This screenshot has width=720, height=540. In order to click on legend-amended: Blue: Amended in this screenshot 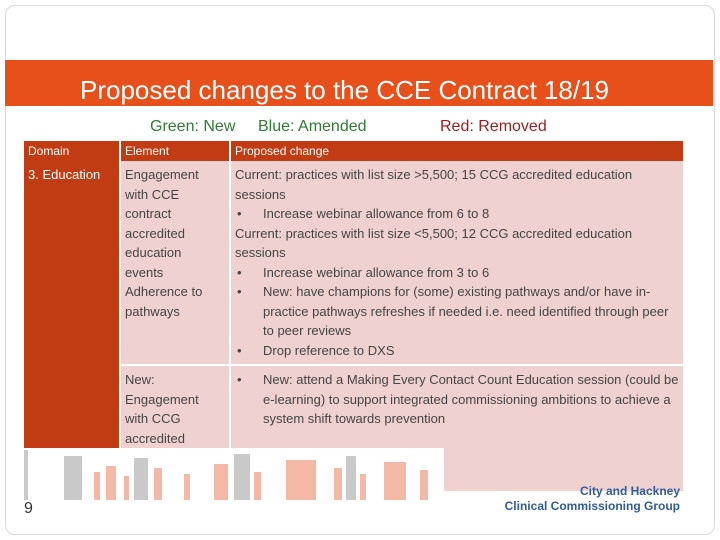, I will do `click(312, 126)`.